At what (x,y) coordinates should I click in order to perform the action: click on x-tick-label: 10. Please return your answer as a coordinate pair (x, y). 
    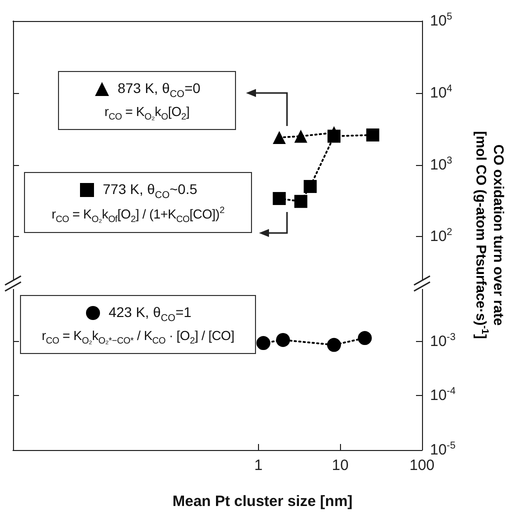
    Looking at the image, I should click on (340, 465).